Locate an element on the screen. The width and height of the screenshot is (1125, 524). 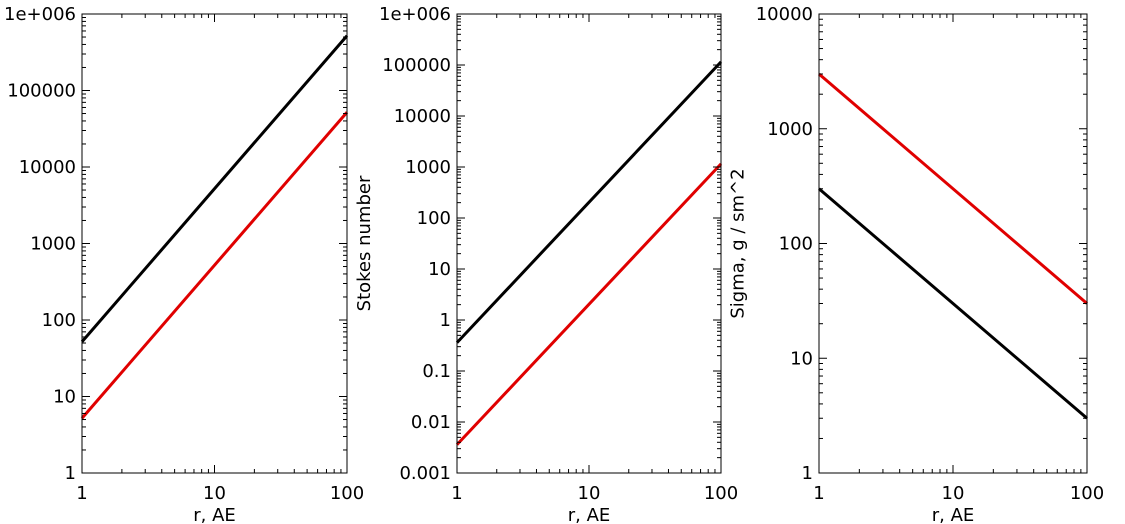
y-tick-label: 0.001 is located at coordinates (425, 473).